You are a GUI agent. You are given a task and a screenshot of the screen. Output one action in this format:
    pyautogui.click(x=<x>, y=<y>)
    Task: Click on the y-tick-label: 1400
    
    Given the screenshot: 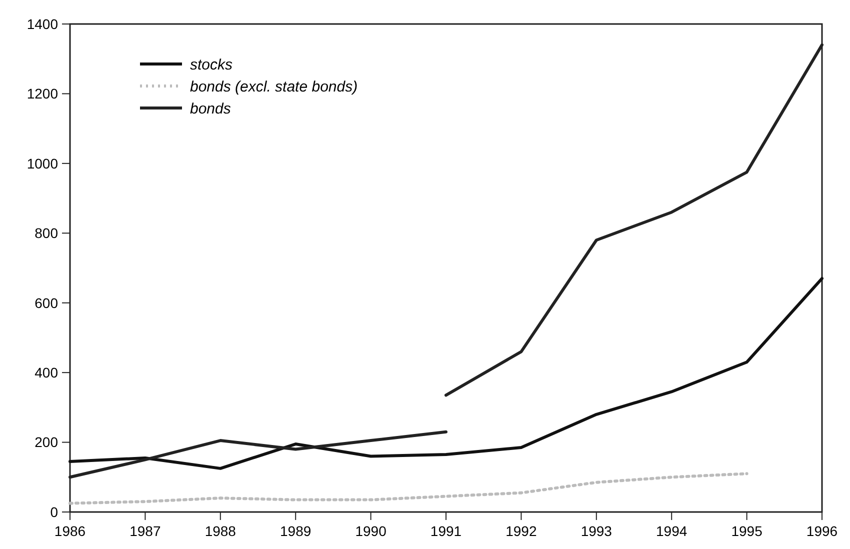 What is the action you would take?
    pyautogui.click(x=42, y=24)
    